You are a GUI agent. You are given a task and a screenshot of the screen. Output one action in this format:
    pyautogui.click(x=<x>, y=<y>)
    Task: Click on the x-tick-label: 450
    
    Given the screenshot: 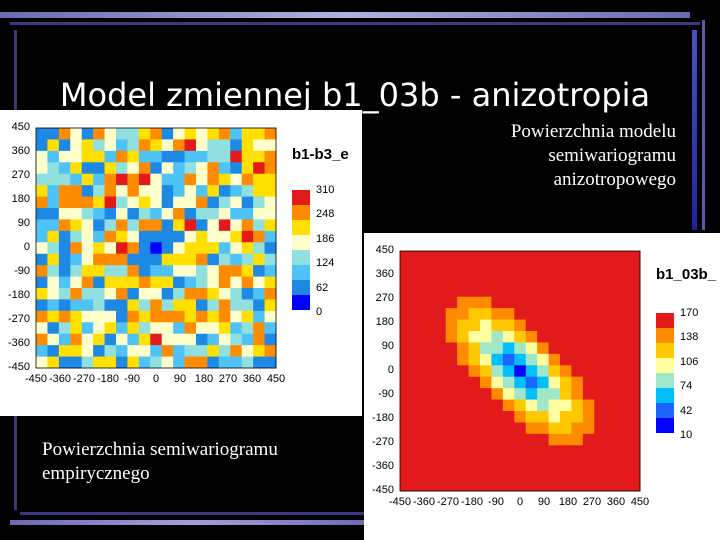 What is the action you would take?
    pyautogui.click(x=640, y=502)
    